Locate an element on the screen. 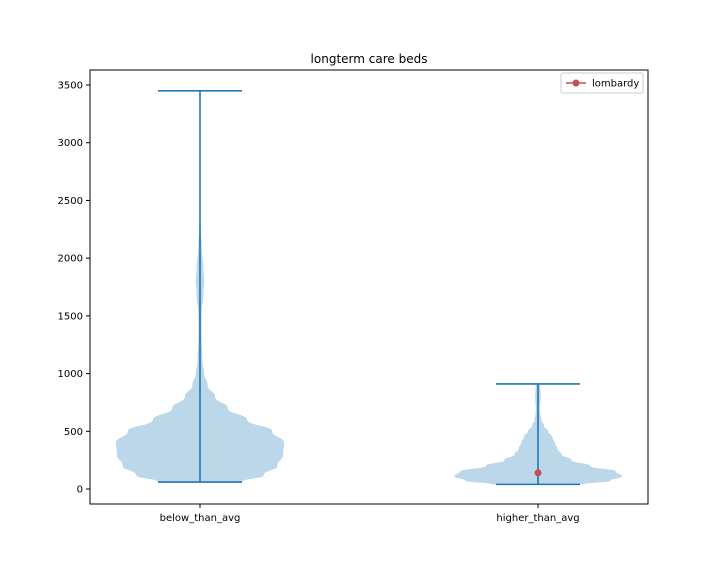  legend-box is located at coordinates (602, 83).